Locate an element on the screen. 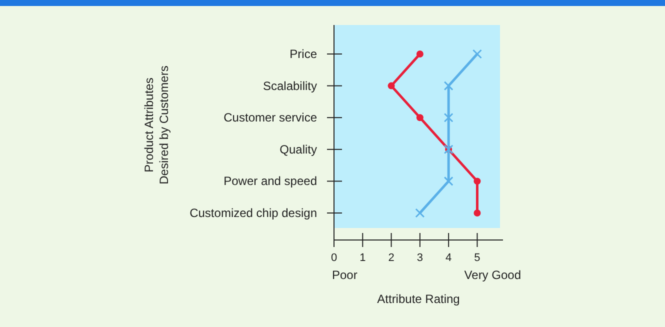  y-tick-label: Price is located at coordinates (304, 54).